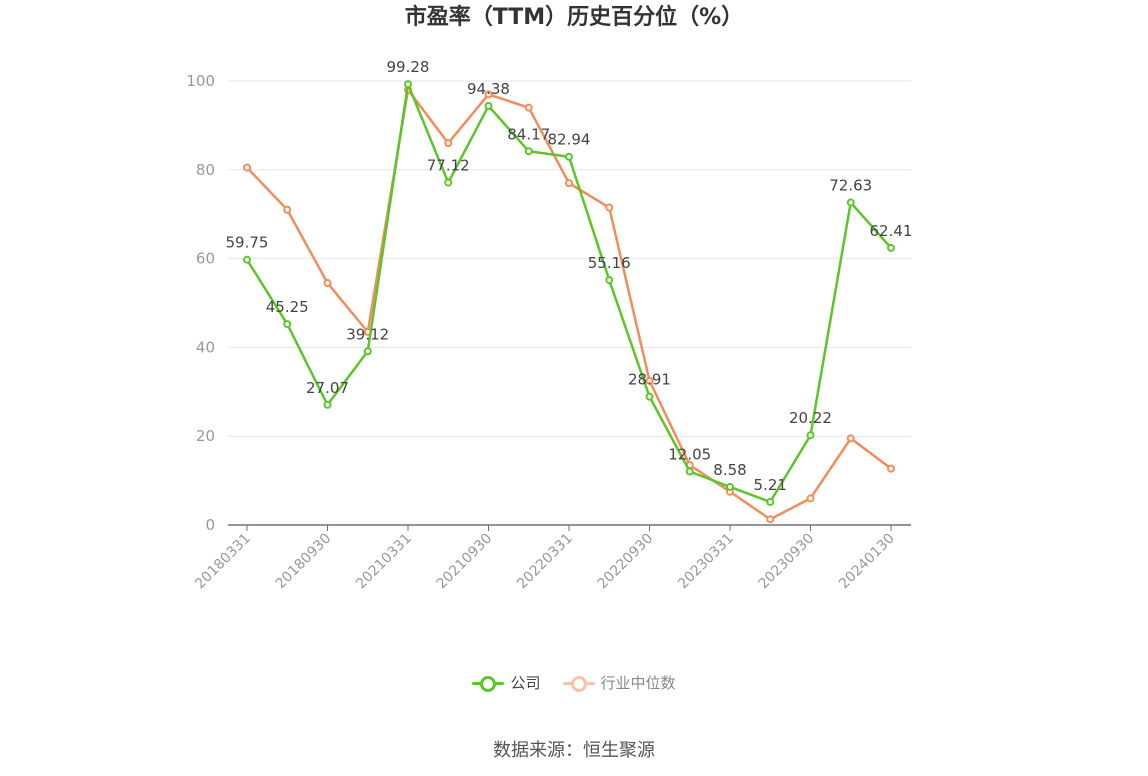 This screenshot has height=776, width=1148. I want to click on data-label: 8.58, so click(729, 470).